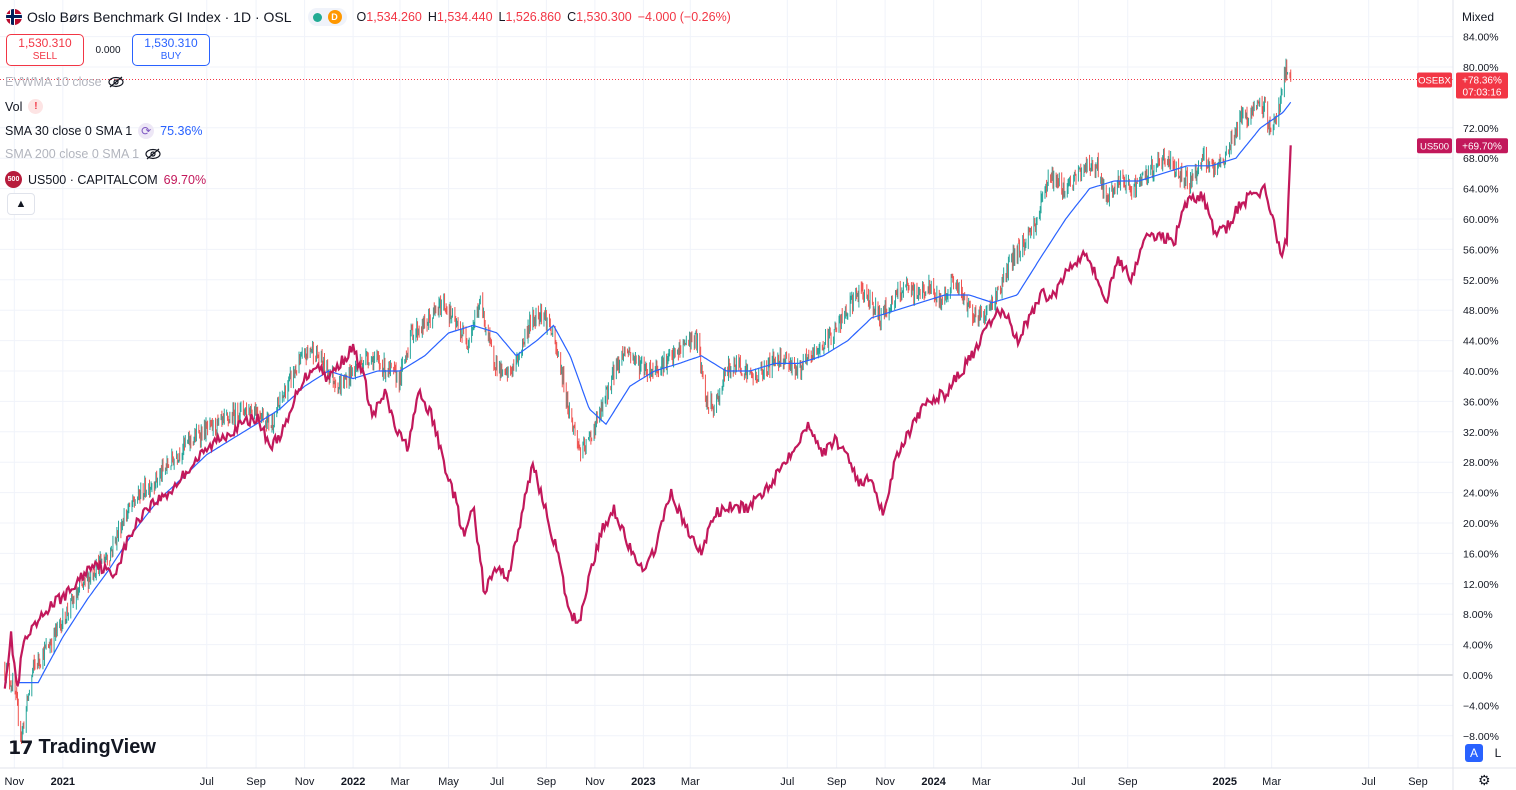 This screenshot has height=790, width=1516. What do you see at coordinates (533, 17) in the screenshot?
I see `ohlc-value: 1,526.860` at bounding box center [533, 17].